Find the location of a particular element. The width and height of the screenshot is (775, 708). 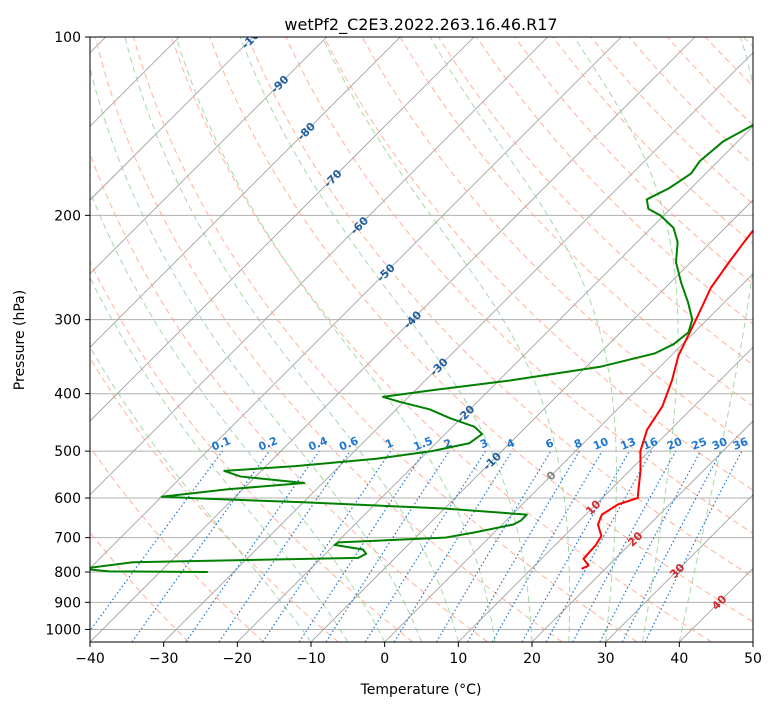

y-tick-label: 900 is located at coordinates (67, 603).